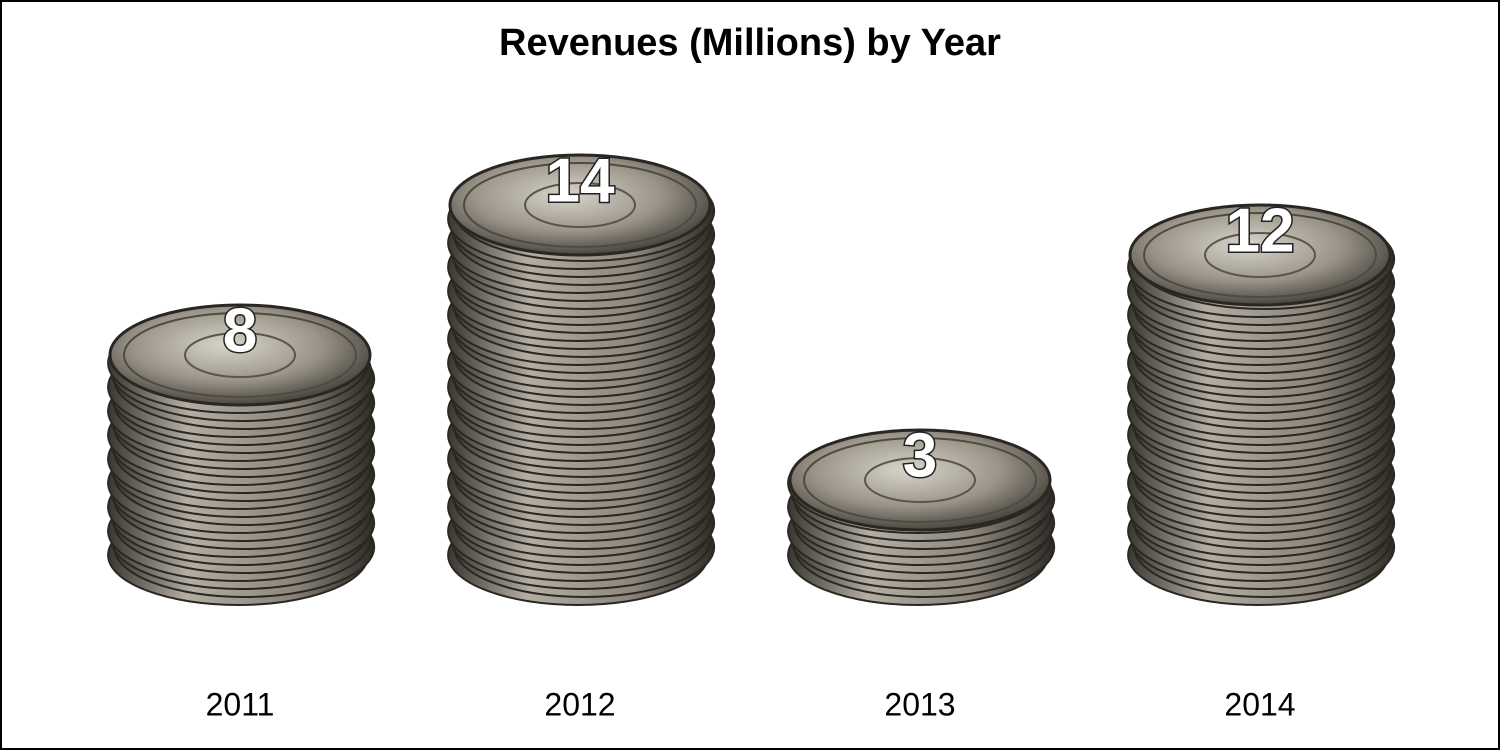  Describe the element at coordinates (240, 330) in the screenshot. I see `value-label: 8` at that location.